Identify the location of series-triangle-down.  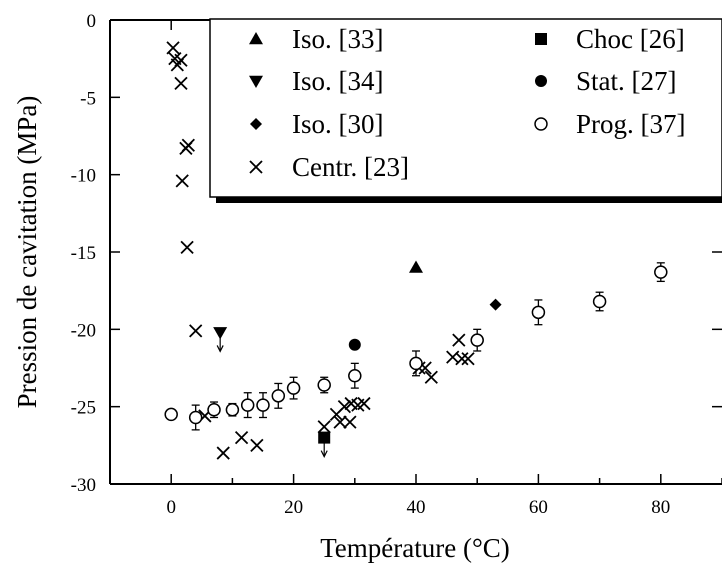
(220, 340).